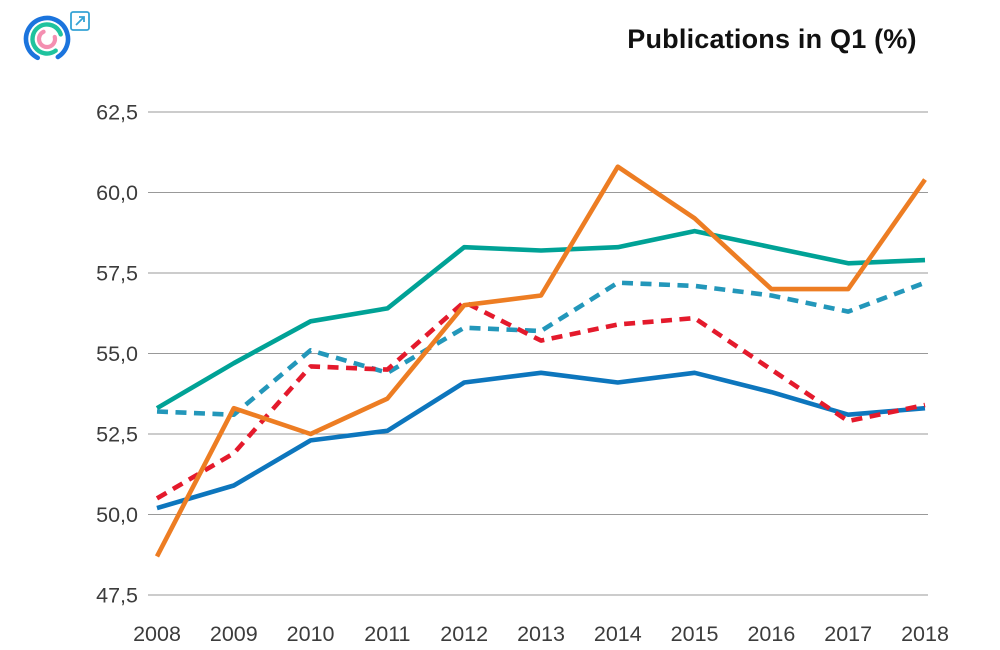 The width and height of the screenshot is (1000, 650). I want to click on x-tick-label: 2013, so click(541, 634).